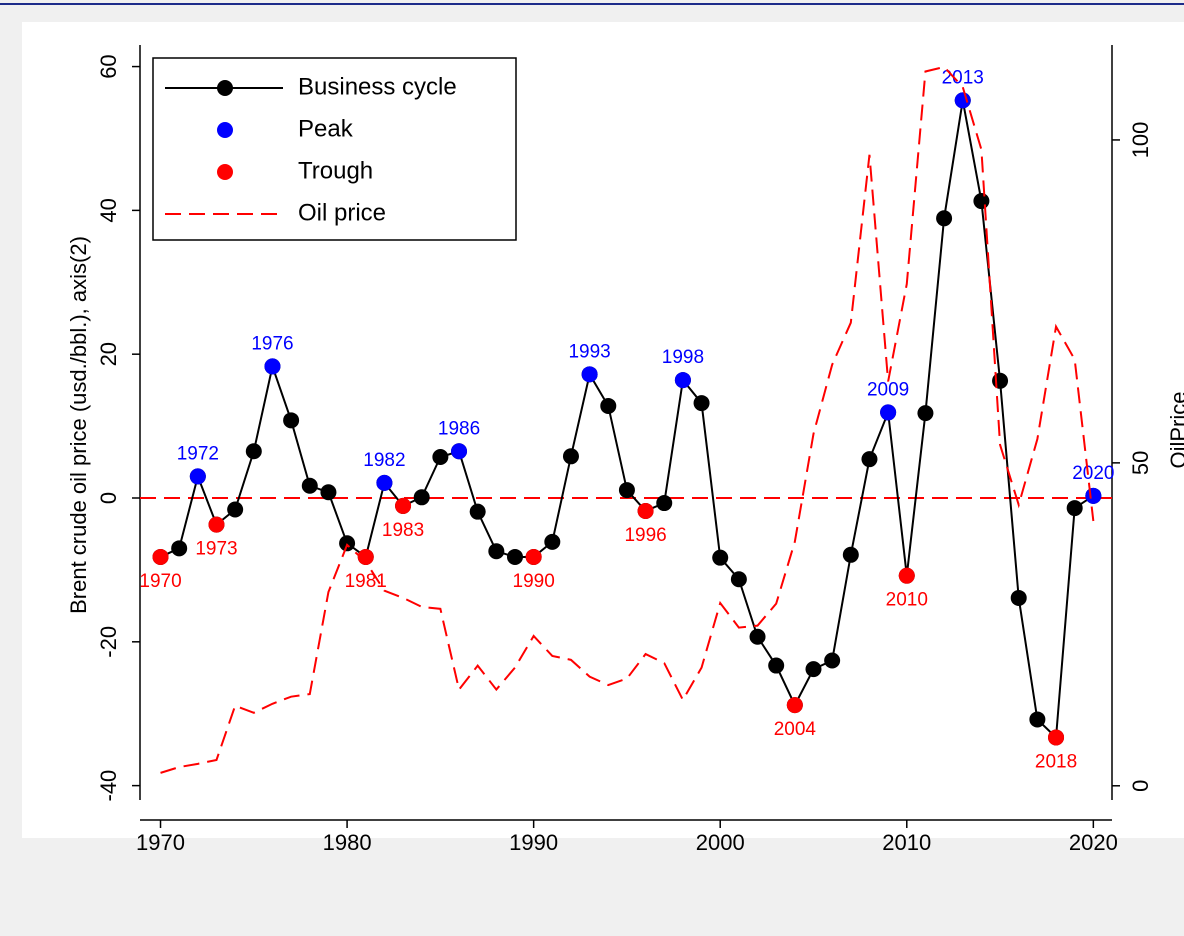 This screenshot has height=936, width=1184. Describe the element at coordinates (589, 351) in the screenshot. I see `point-label: 1993` at that location.